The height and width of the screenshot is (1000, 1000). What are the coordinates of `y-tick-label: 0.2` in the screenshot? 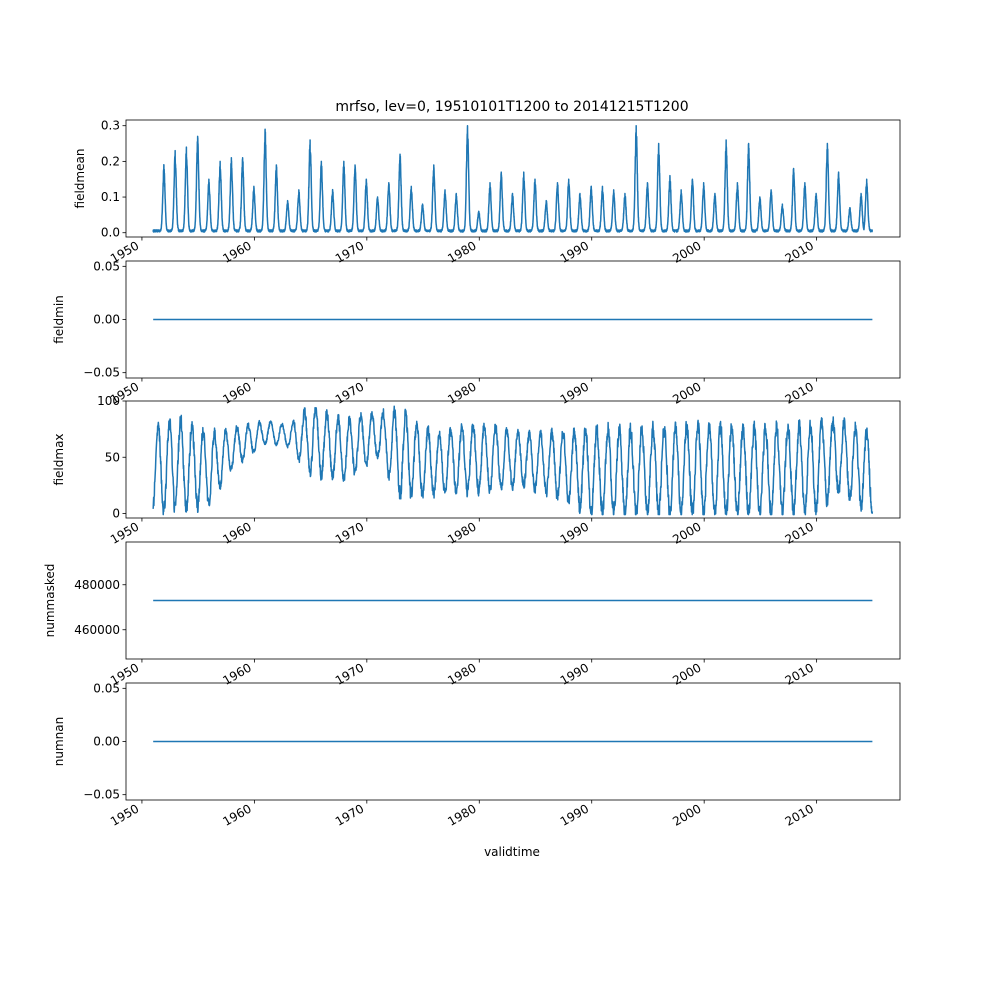 It's located at (110, 161).